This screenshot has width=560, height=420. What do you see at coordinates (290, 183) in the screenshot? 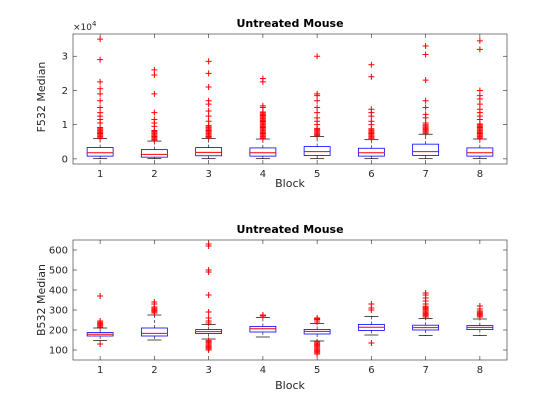
I see `top-x-axis-label: Block` at bounding box center [290, 183].